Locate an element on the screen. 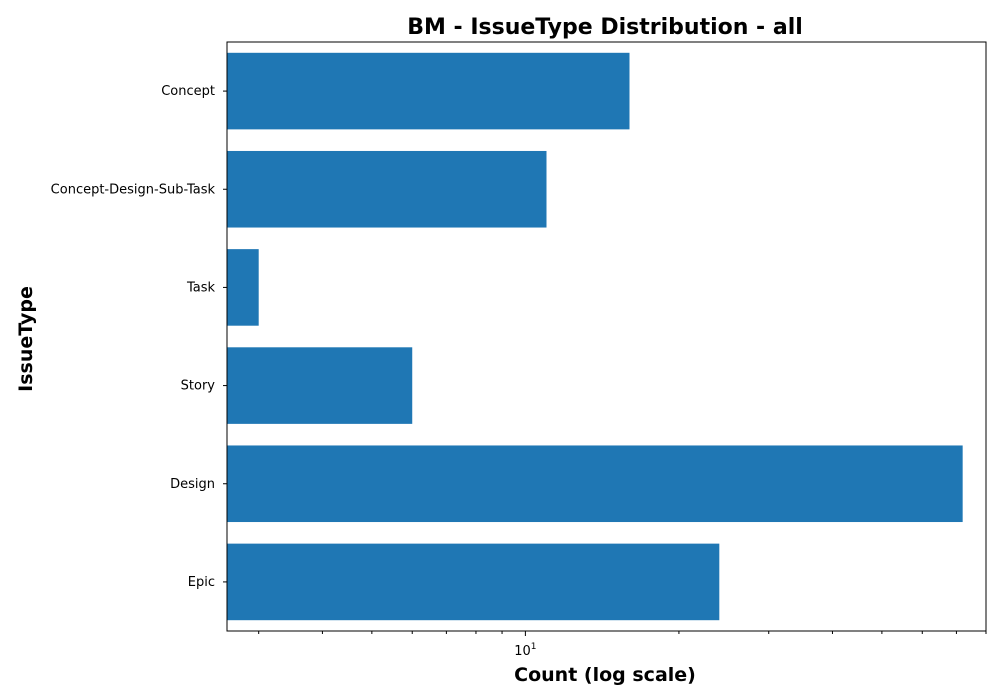  y-tick-label: Concept is located at coordinates (188, 91).